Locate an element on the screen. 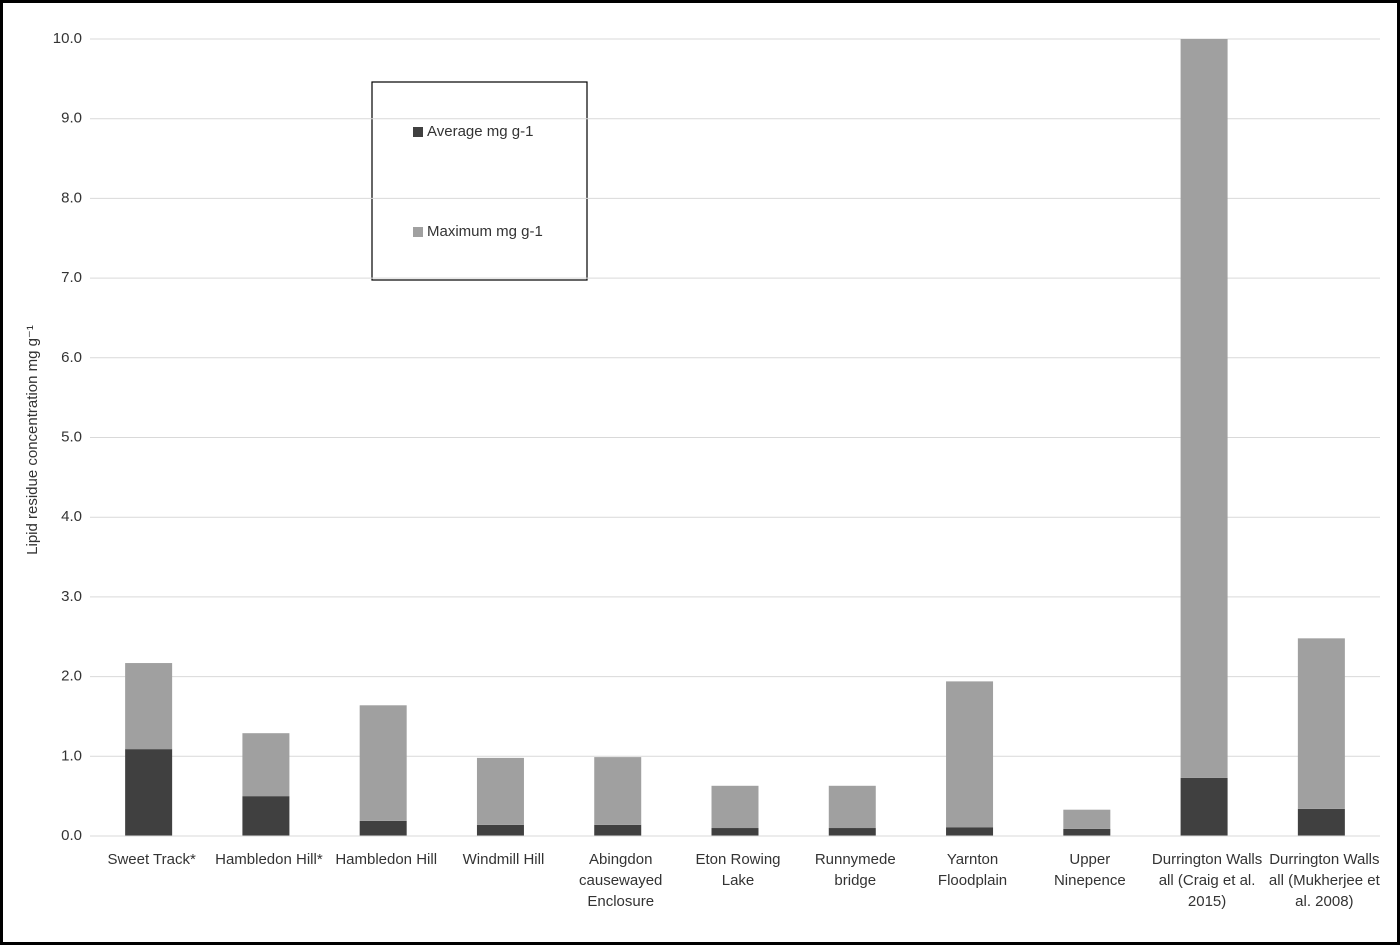  y-tick-label: 6.0 is located at coordinates (71, 357).